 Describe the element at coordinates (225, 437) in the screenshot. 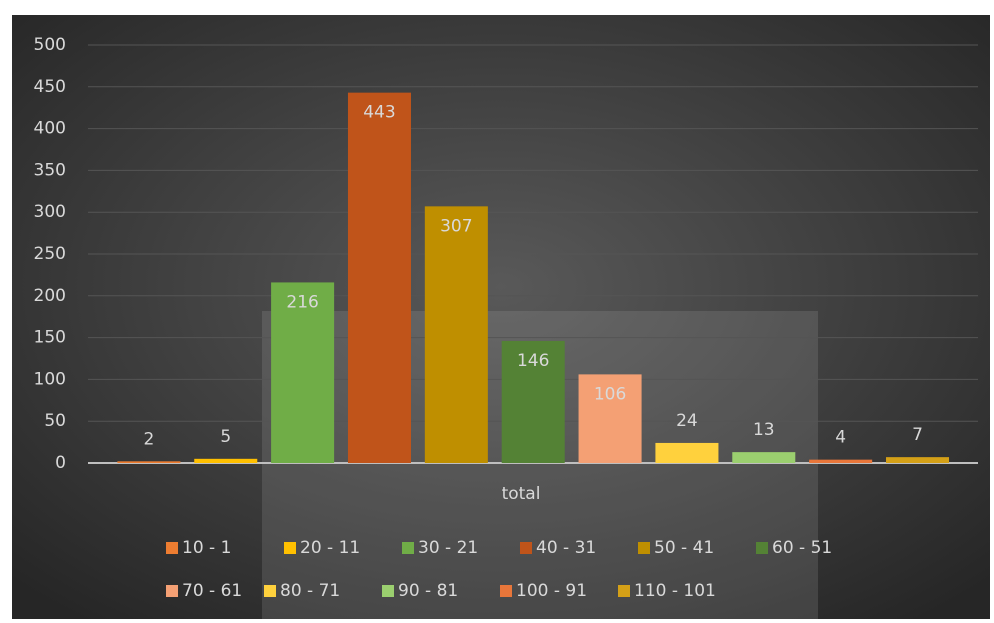

I see `data-label: 5` at that location.